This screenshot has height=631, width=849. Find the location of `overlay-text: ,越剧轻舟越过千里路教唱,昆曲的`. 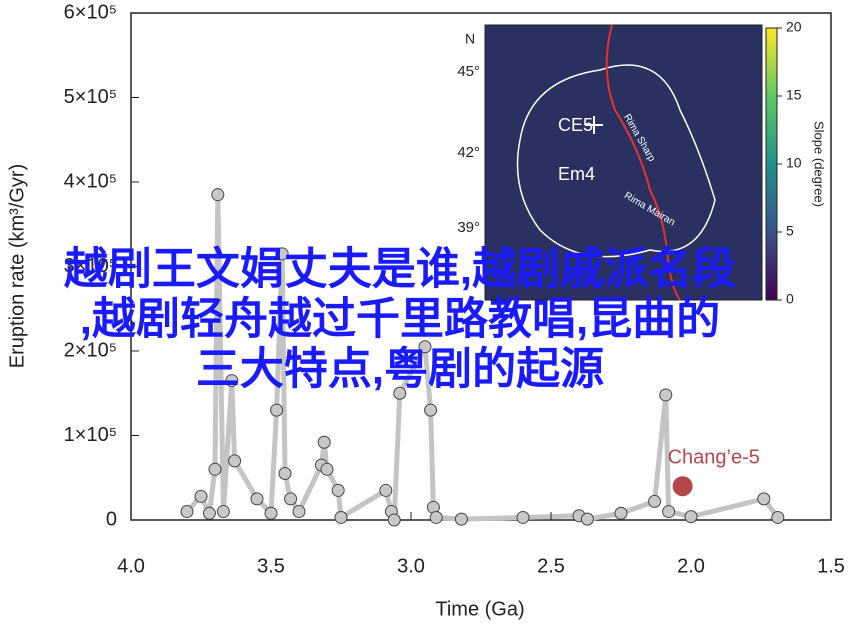

overlay-text: ,越剧轻舟越过千里路教唱,昆曲的 is located at coordinates (400, 319).